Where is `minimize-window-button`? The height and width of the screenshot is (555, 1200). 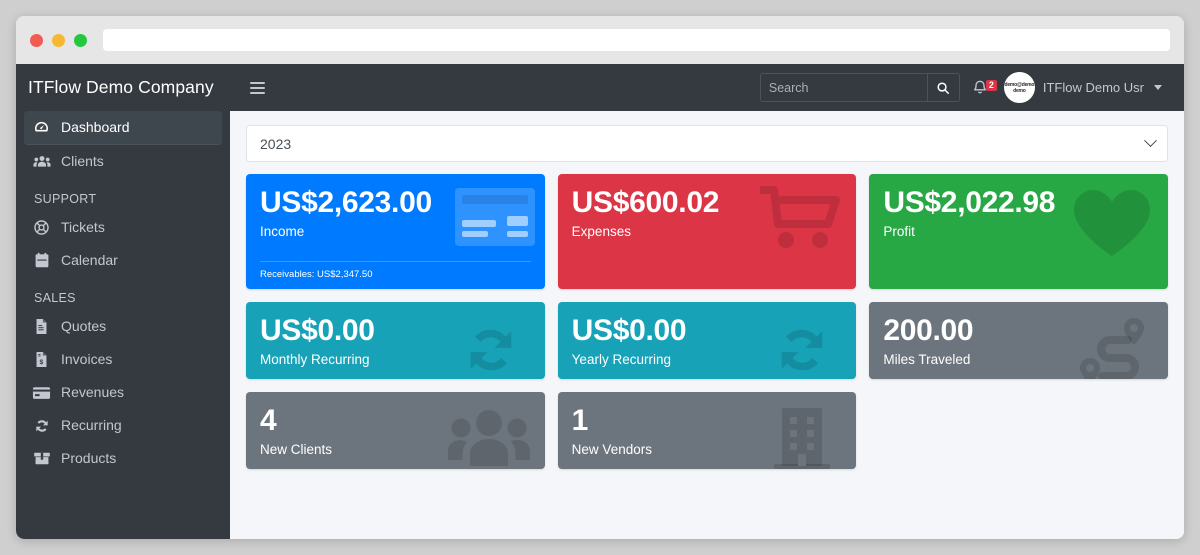 minimize-window-button is located at coordinates (58, 40).